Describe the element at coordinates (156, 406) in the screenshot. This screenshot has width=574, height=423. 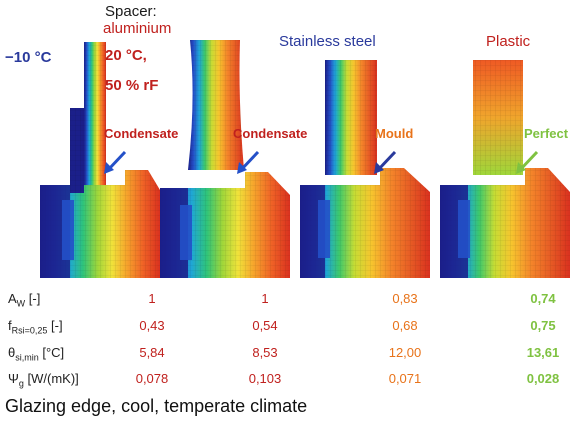
I see `figure-caption: Glazing edge, cool, temperate climate` at that location.